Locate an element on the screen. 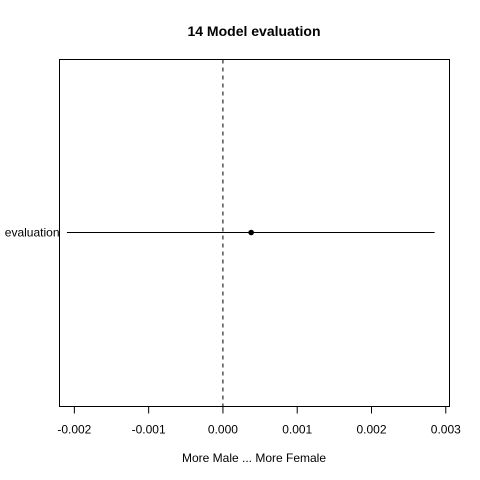 The image size is (480, 480). x-tick-label: 0.000 is located at coordinates (223, 430).